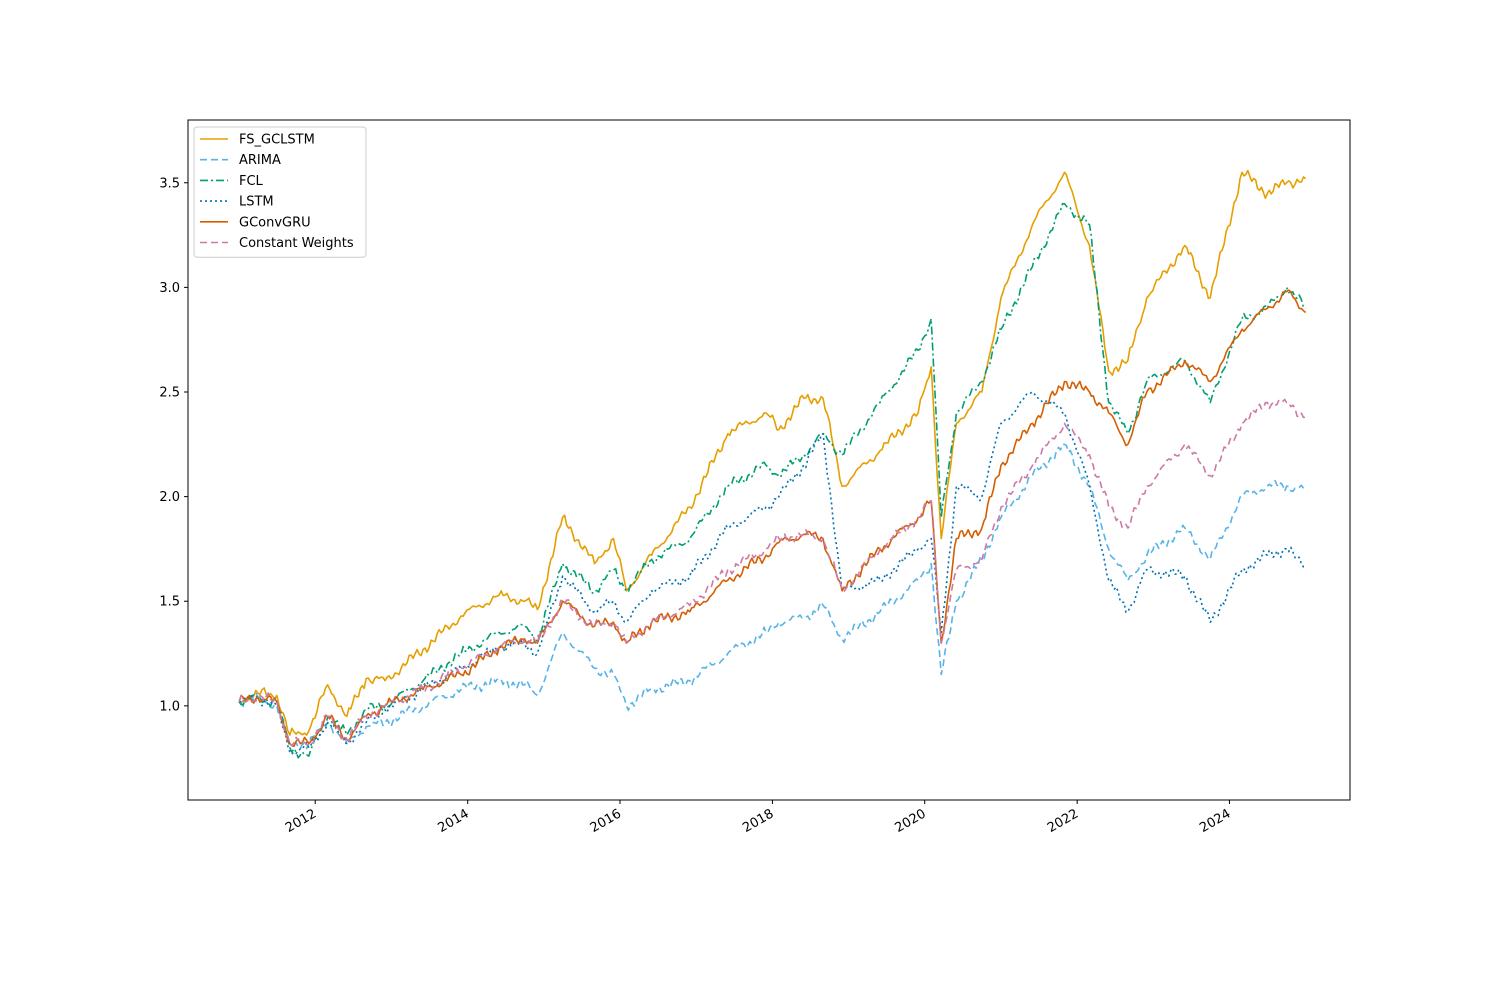 This screenshot has height=1004, width=1500. Describe the element at coordinates (173, 445) in the screenshot. I see `y-axis: 1.0 1.5 2.0 2.5 3.0 3.5` at that location.